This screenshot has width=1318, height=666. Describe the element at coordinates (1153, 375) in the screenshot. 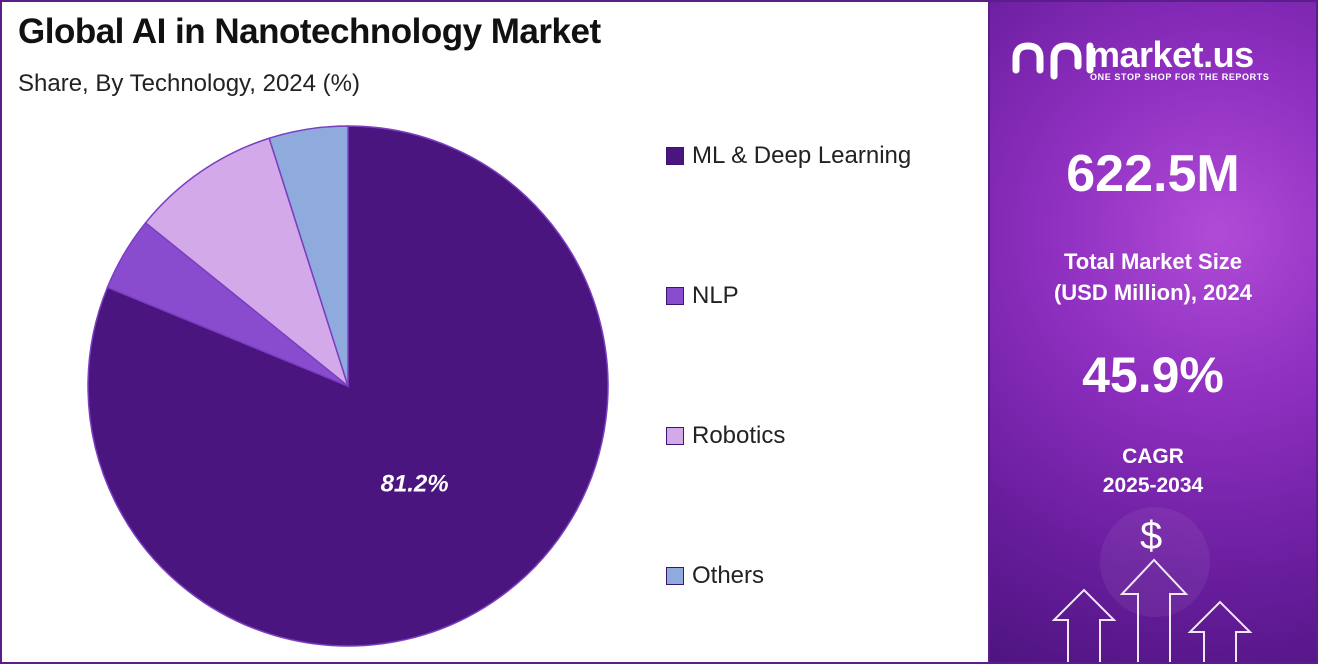

I see `cagr-value: 45.9%` at that location.